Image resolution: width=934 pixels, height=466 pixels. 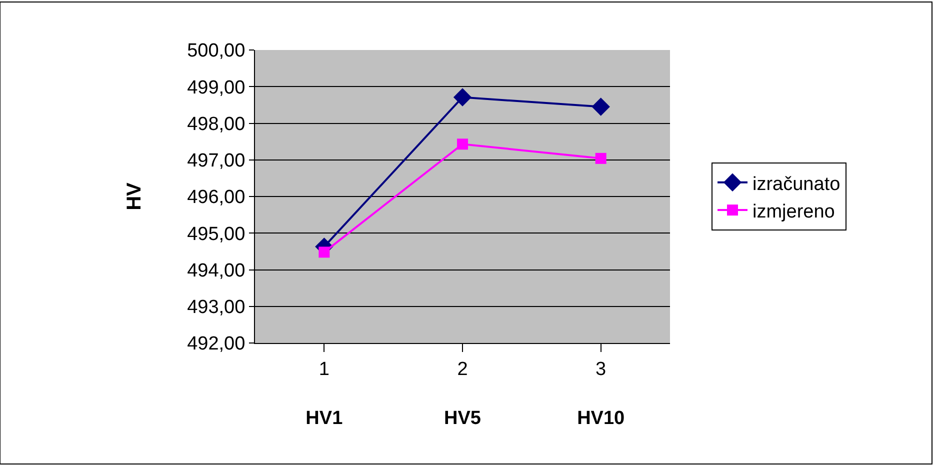 What do you see at coordinates (796, 184) in the screenshot?
I see `legend-label: izračunato` at bounding box center [796, 184].